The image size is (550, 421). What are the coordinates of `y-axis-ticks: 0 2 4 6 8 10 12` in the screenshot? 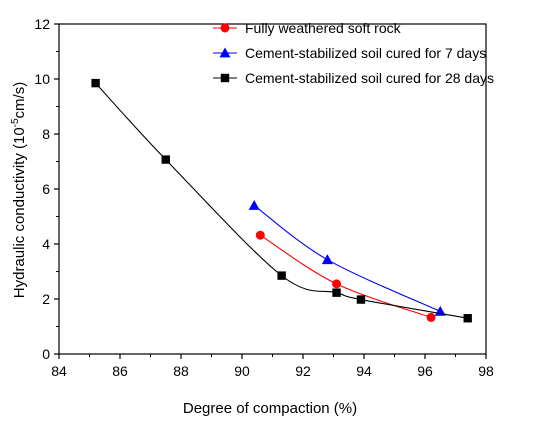 It's located at (46, 189).